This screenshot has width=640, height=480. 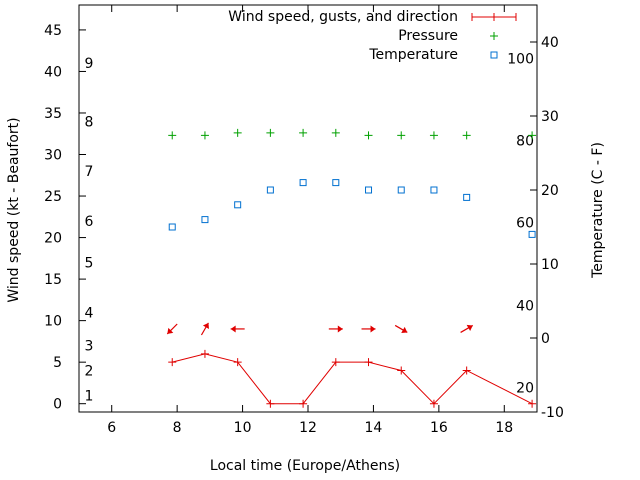 What do you see at coordinates (439, 428) in the screenshot?
I see `x-tick-label: 16` at bounding box center [439, 428].